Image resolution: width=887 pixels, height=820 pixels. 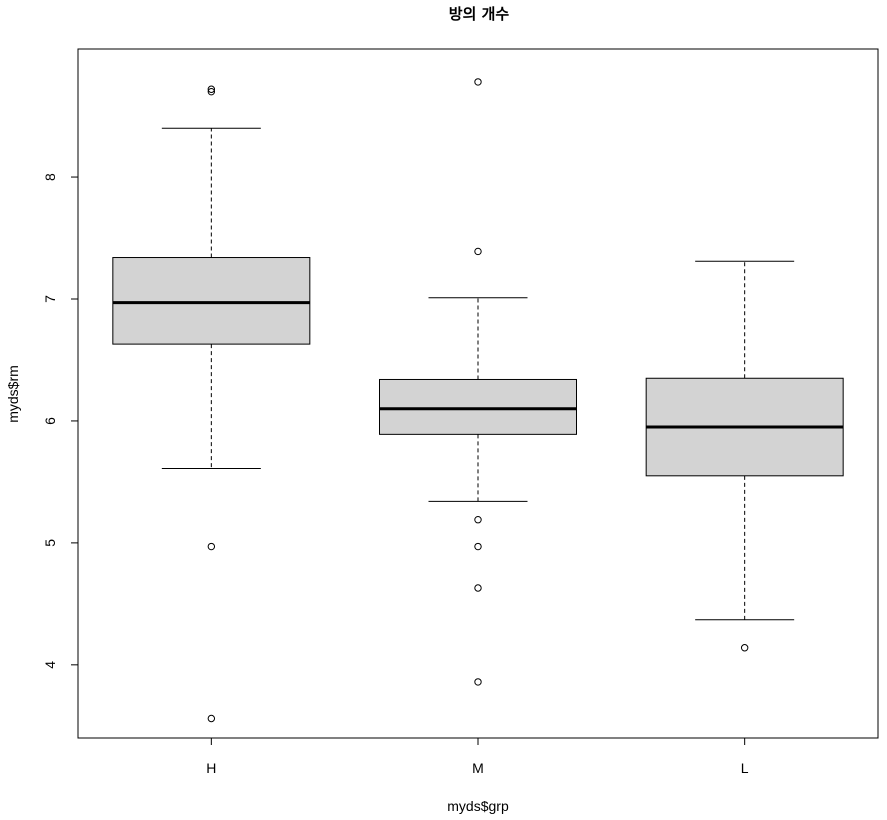 I want to click on y-tick-label: 7, so click(x=50, y=299).